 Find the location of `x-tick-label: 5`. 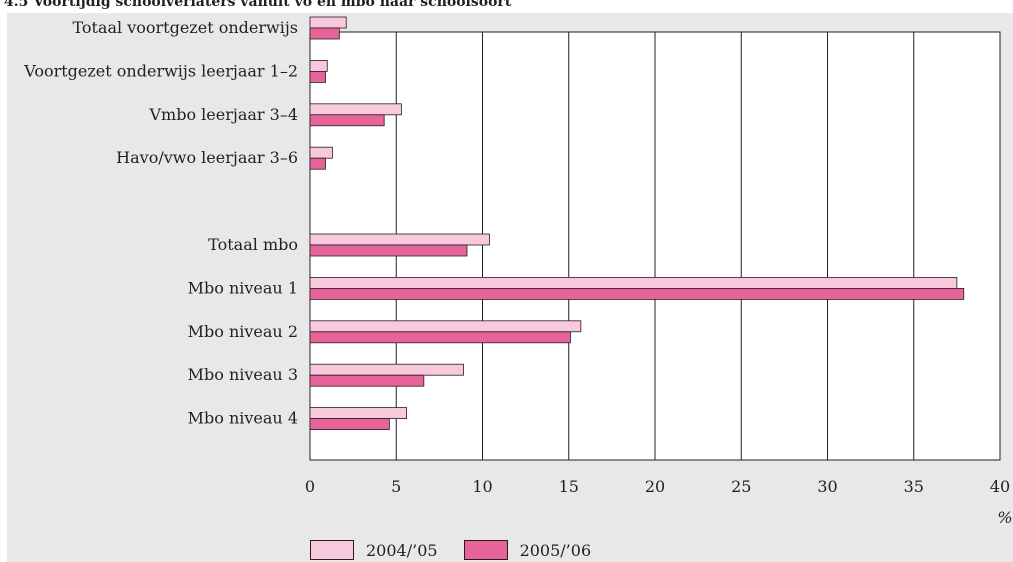

x-tick-label: 5 is located at coordinates (396, 486).